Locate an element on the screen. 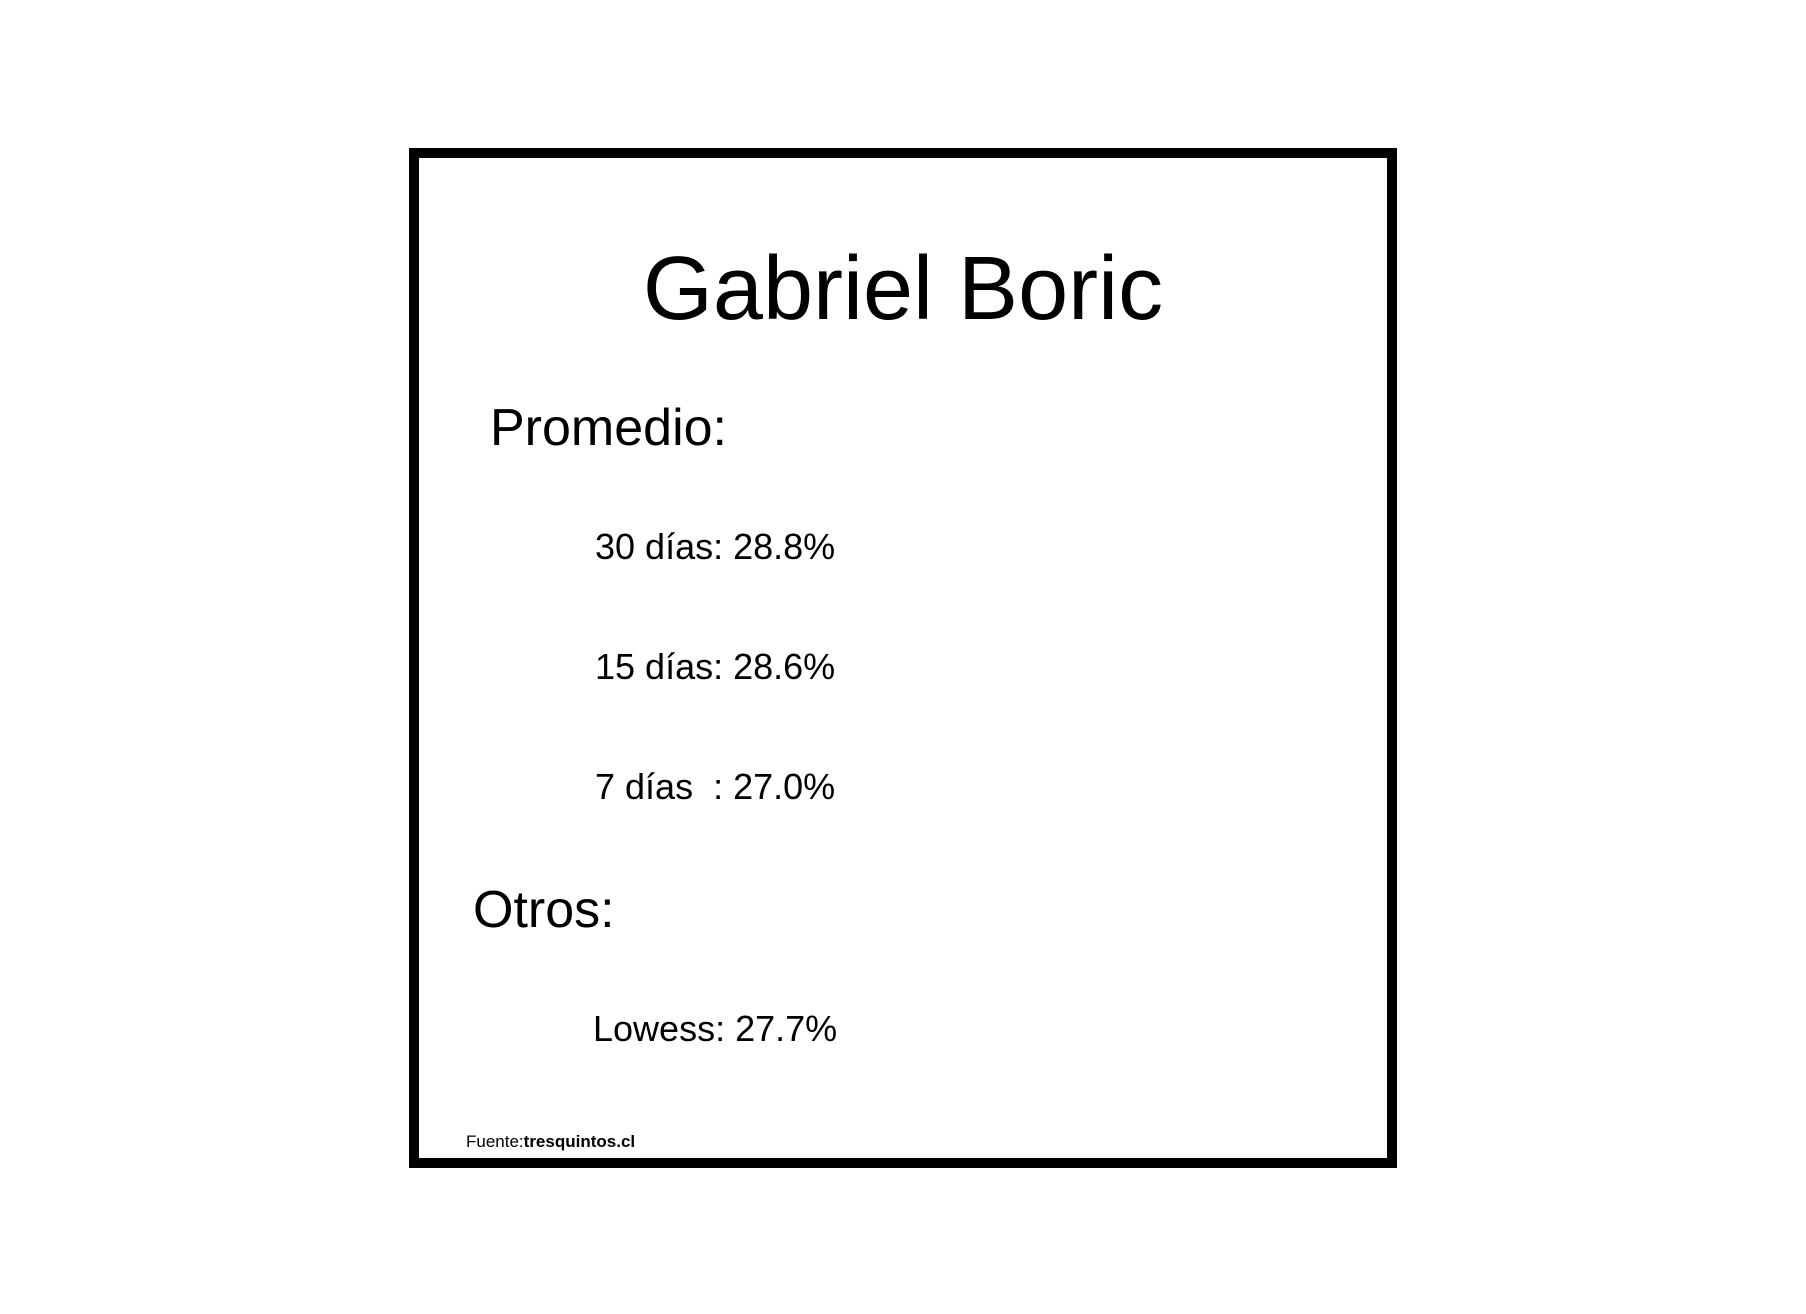  source-prefix: Fuente: is located at coordinates (495, 1141).